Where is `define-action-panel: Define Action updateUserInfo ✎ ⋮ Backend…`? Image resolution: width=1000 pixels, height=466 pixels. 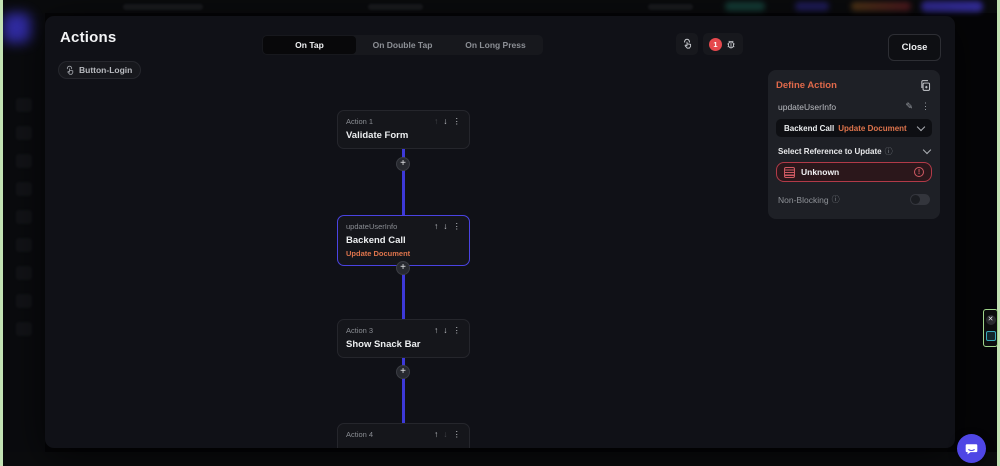 define-action-panel: Define Action updateUserInfo ✎ ⋮ Backend… is located at coordinates (854, 144).